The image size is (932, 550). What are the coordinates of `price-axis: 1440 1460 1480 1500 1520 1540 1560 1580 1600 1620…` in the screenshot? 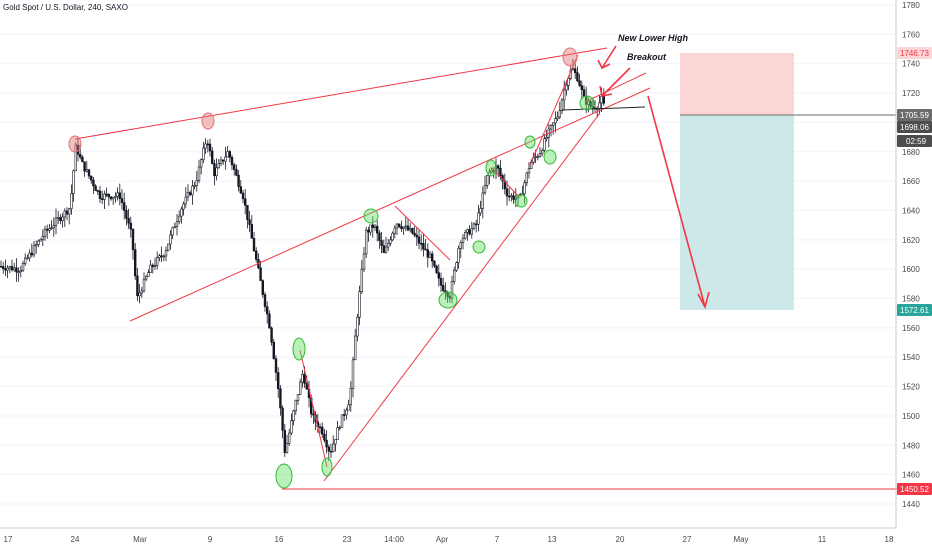 It's located at (907, 264).